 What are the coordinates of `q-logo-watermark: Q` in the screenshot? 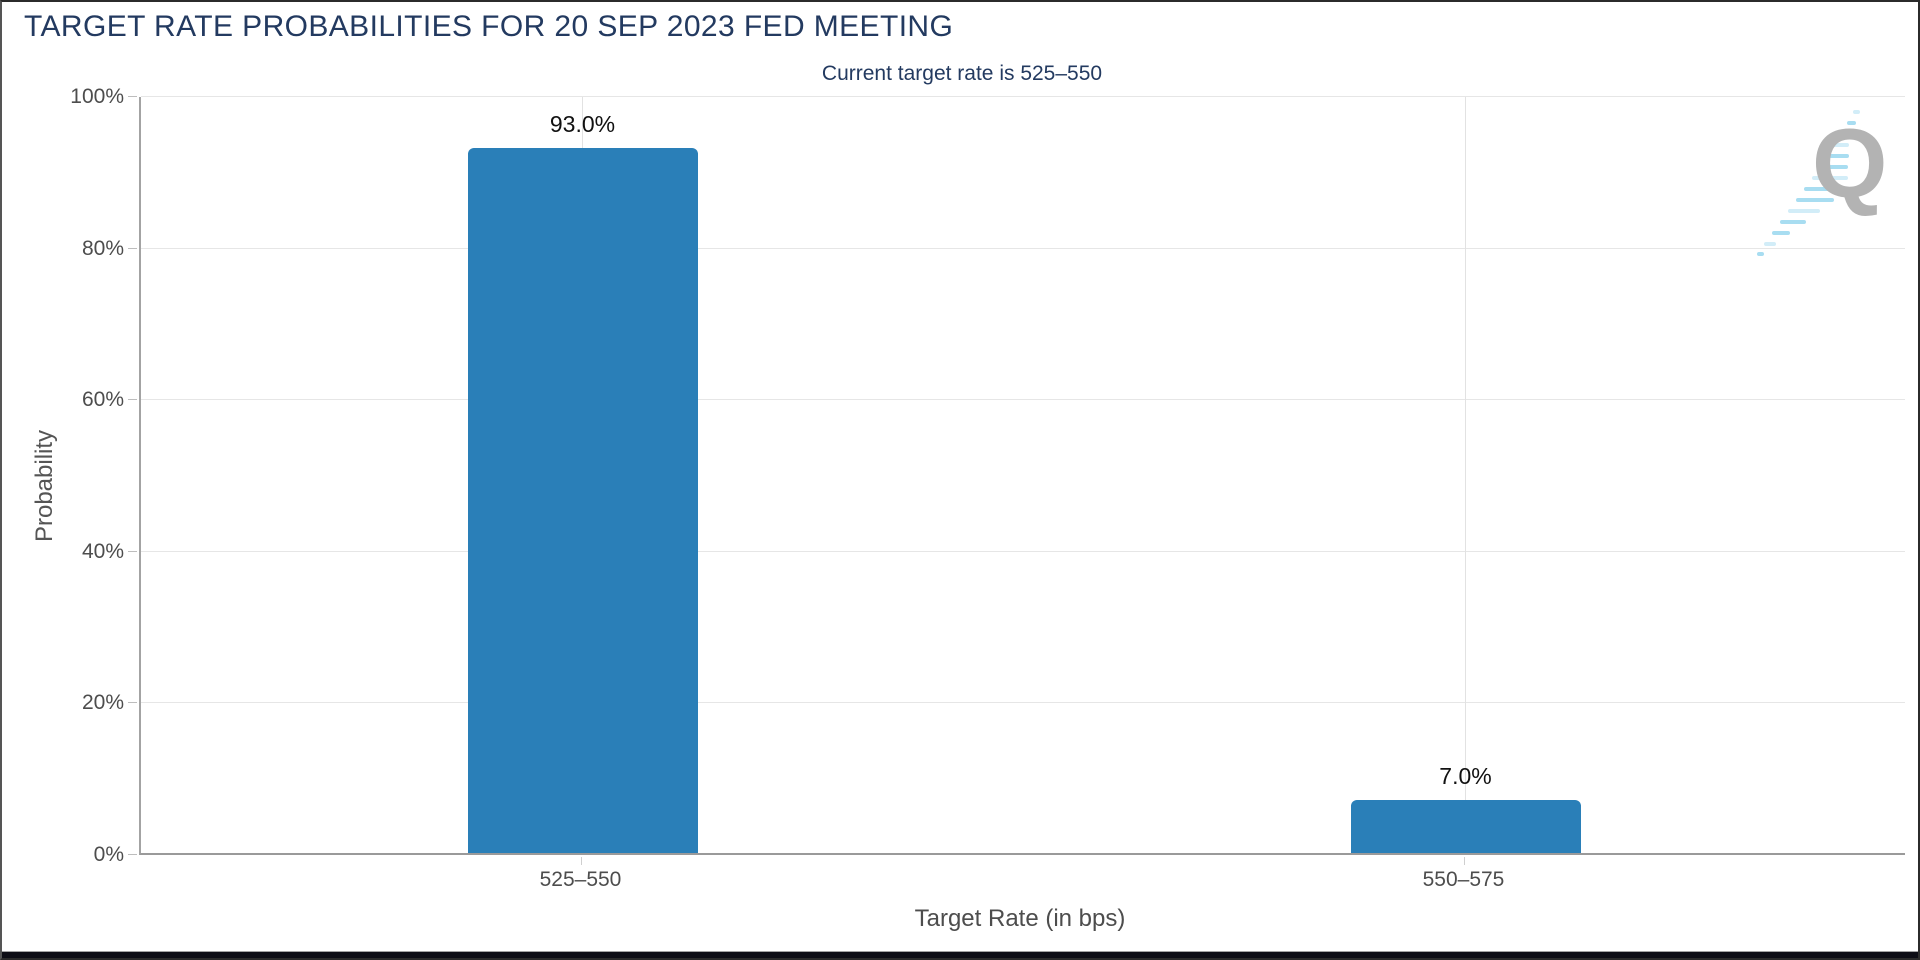 It's located at (1830, 185).